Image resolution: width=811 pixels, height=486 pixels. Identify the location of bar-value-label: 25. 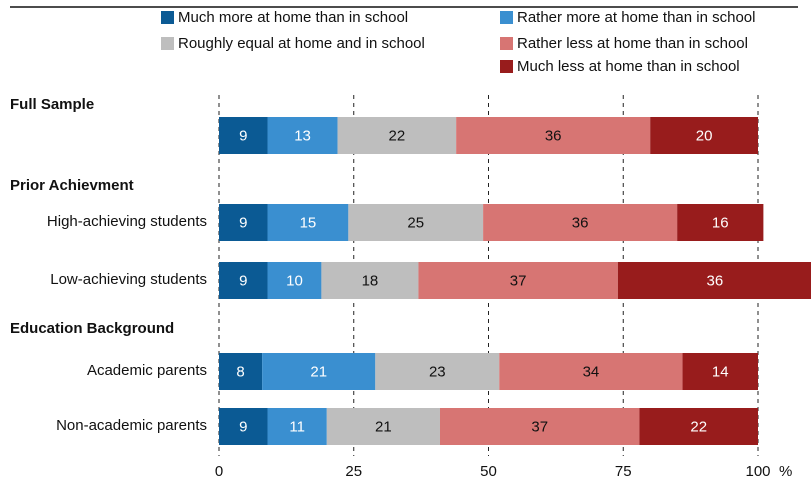
(415, 223).